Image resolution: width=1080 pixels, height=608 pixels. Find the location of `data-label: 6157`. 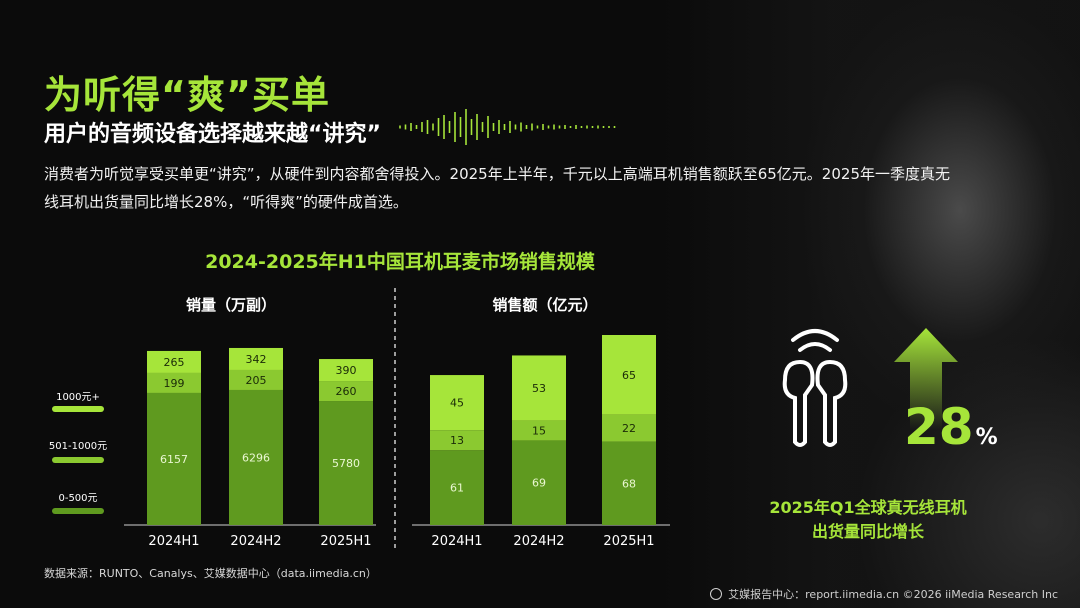

data-label: 6157 is located at coordinates (174, 459).